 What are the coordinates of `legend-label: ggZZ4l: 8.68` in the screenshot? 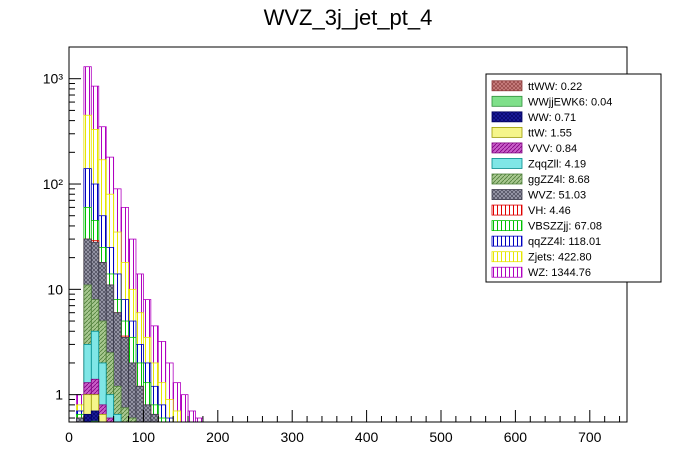 It's located at (559, 180).